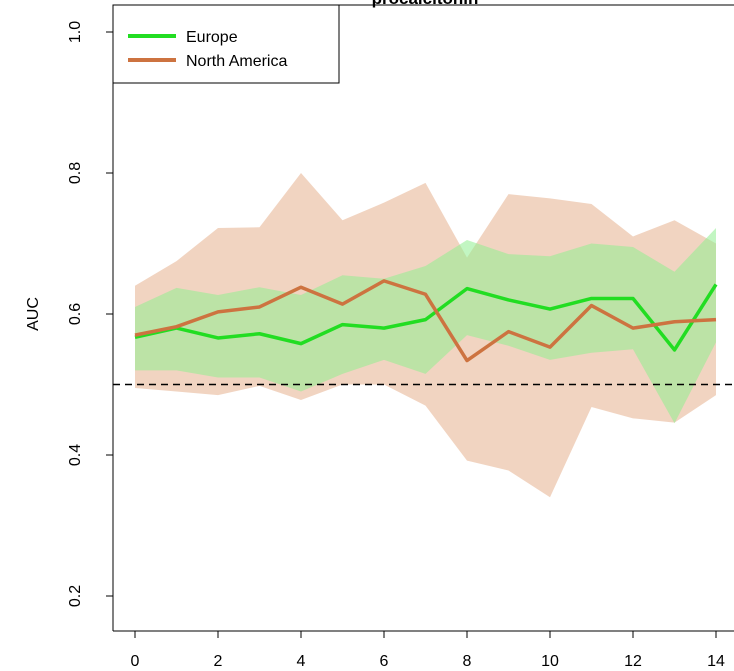 This screenshot has height=671, width=734. What do you see at coordinates (384, 661) in the screenshot?
I see `x-tick-label: 6` at bounding box center [384, 661].